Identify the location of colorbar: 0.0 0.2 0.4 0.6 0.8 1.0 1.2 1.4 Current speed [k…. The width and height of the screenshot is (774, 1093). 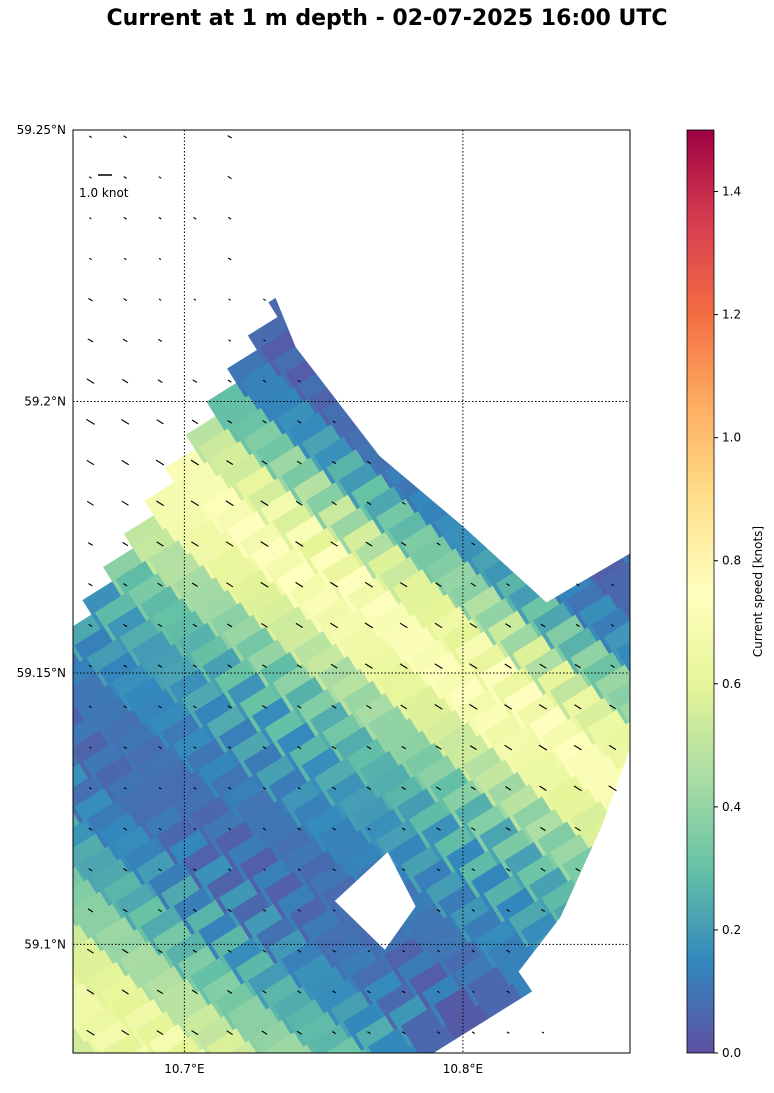
(725, 594).